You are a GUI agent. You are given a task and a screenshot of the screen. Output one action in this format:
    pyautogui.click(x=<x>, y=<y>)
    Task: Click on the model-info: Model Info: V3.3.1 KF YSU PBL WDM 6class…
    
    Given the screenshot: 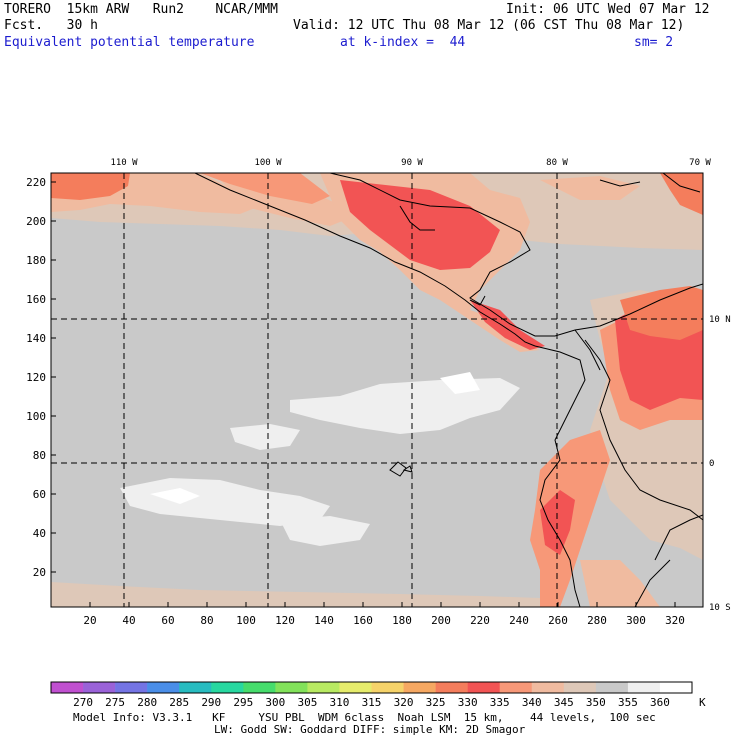 What is the action you would take?
    pyautogui.click(x=364, y=717)
    